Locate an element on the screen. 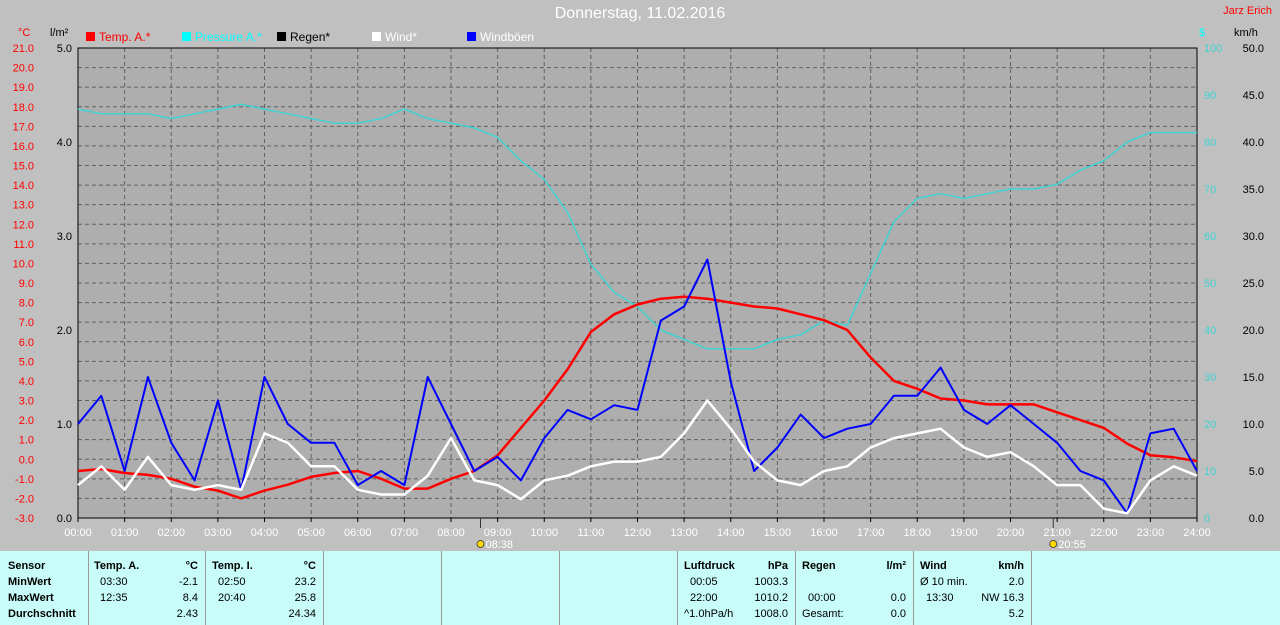 This screenshot has height=625, width=1280. pressure-tick-label: 50 is located at coordinates (1210, 284).